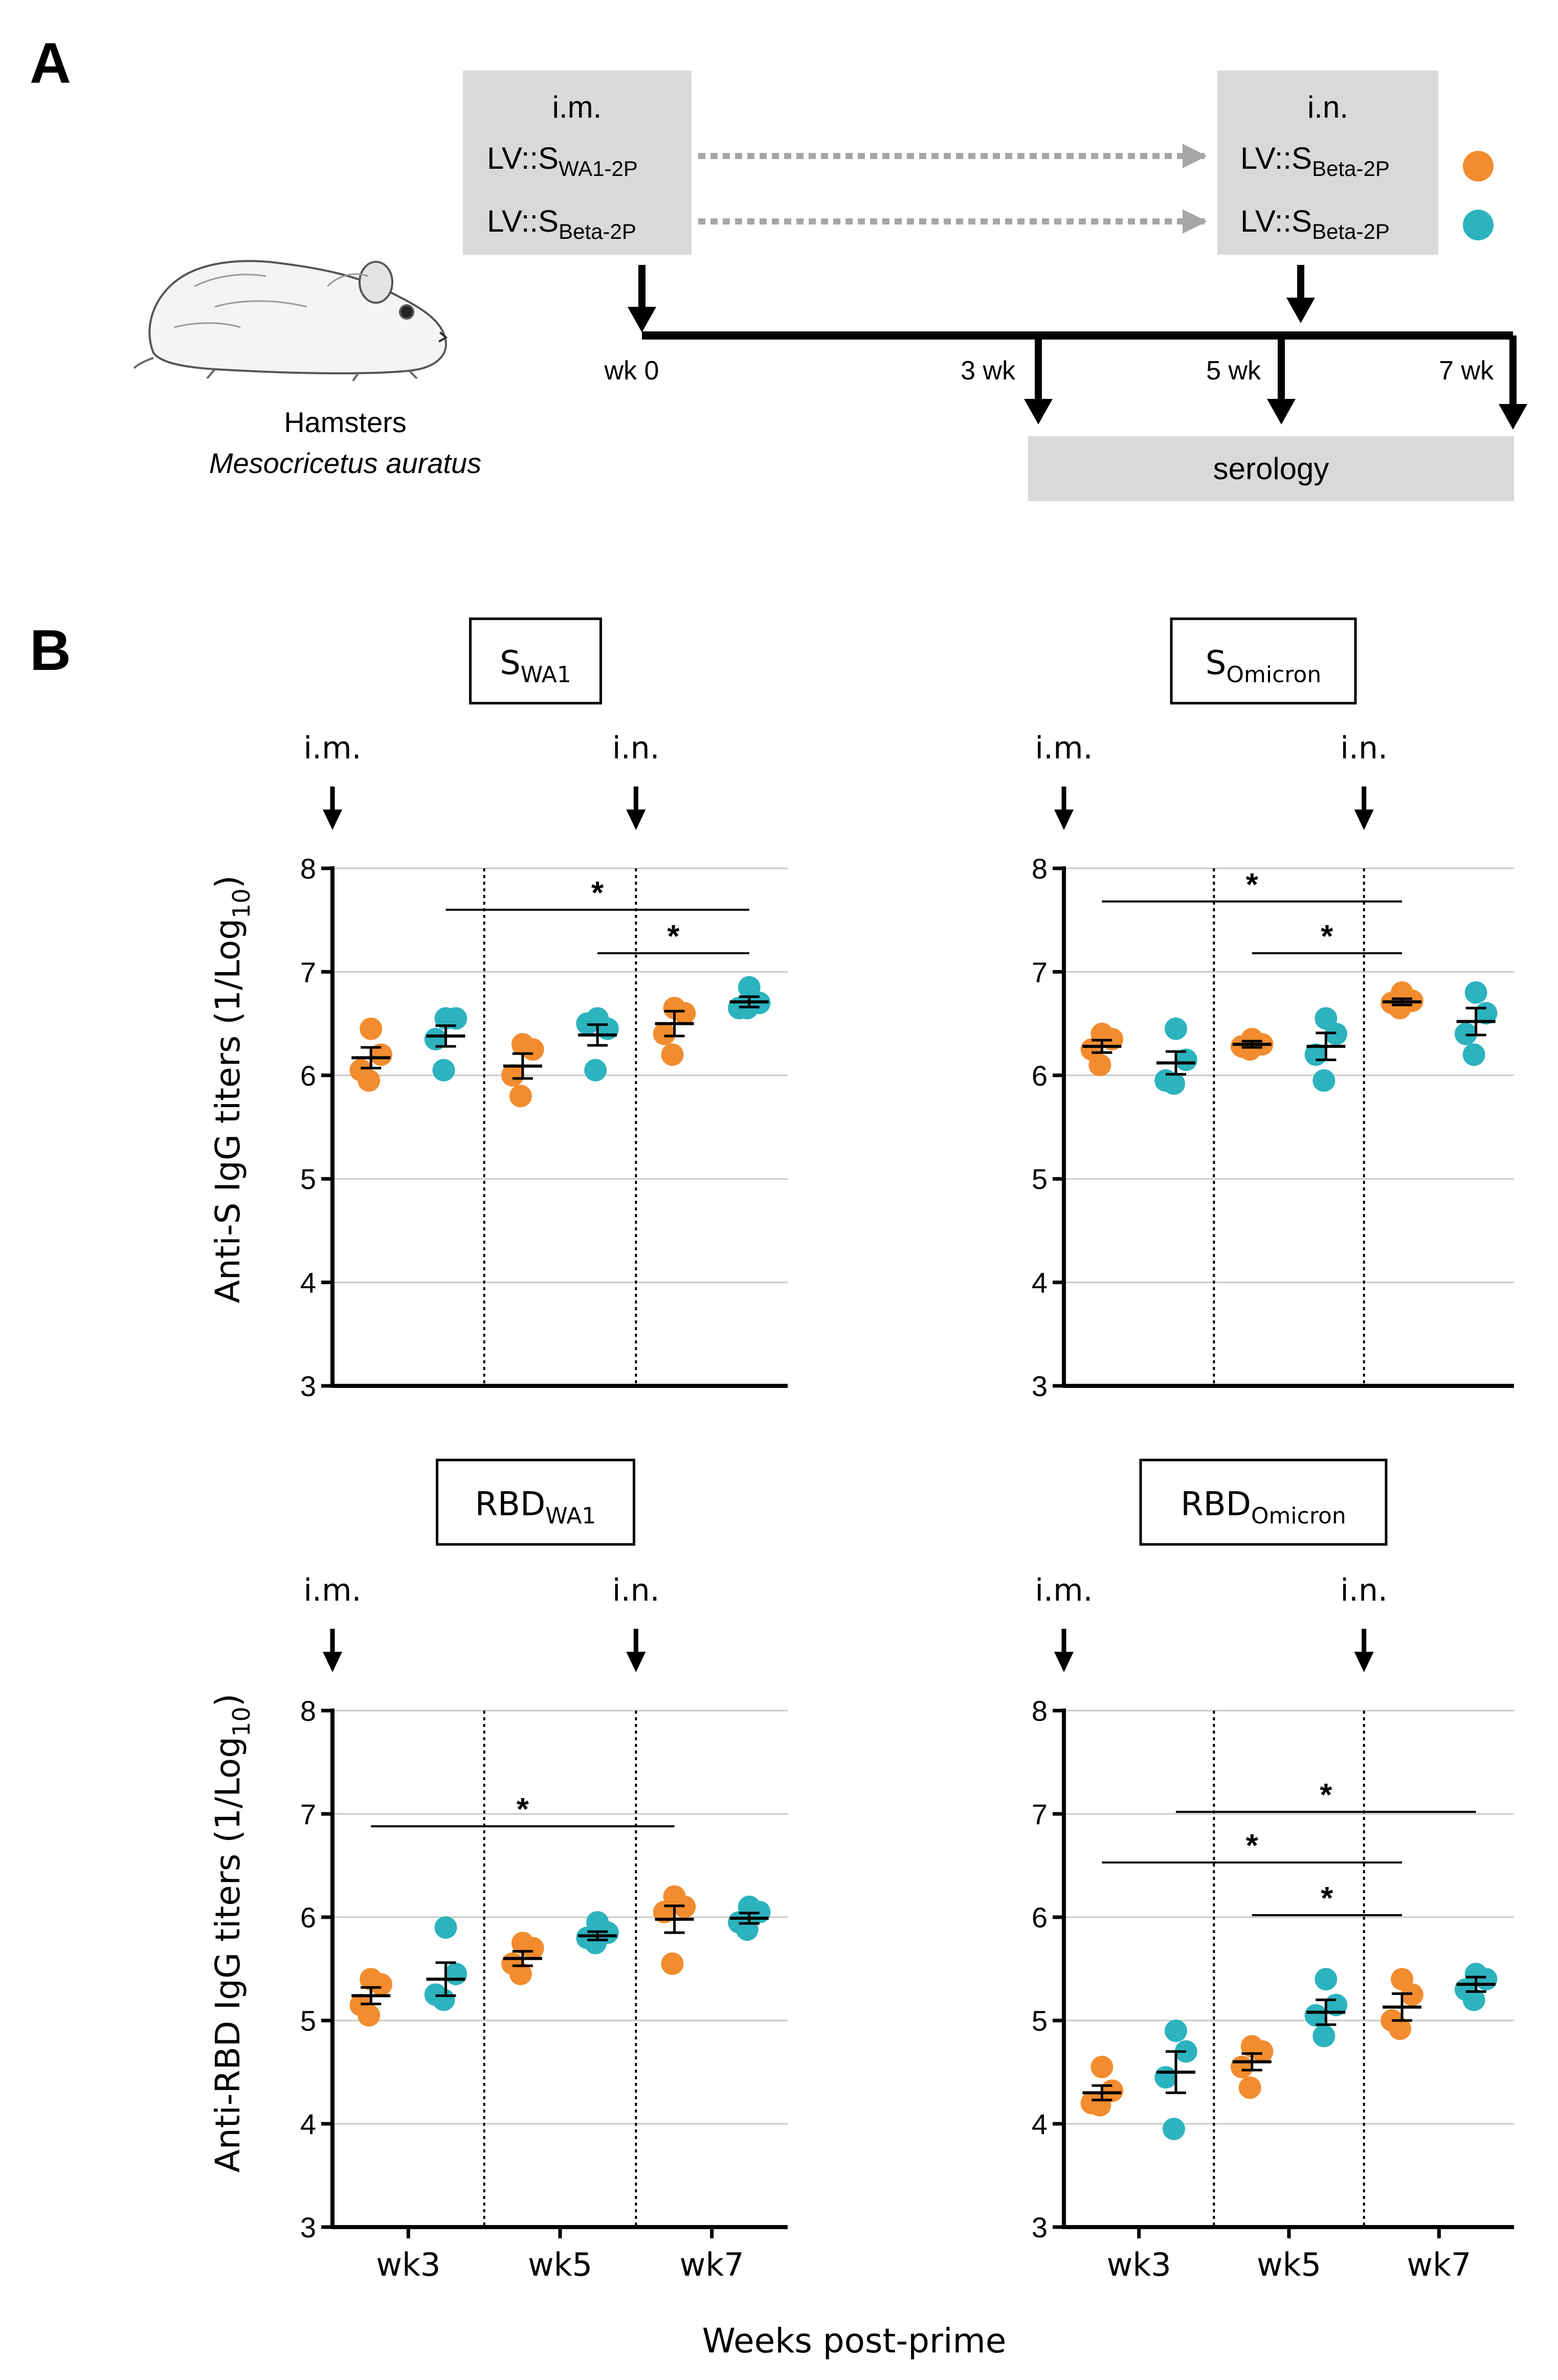  Describe the element at coordinates (345, 422) in the screenshot. I see `species-common-name: Hamsters` at that location.